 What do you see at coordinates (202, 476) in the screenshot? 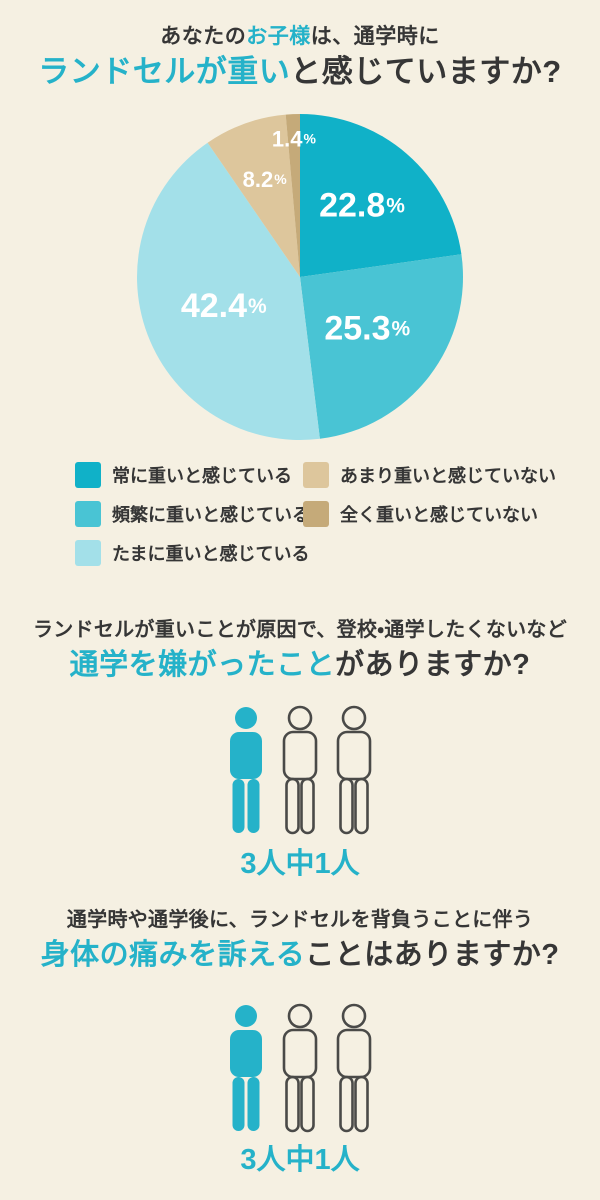
I see `legend-label: 常に重いと感じている` at bounding box center [202, 476].